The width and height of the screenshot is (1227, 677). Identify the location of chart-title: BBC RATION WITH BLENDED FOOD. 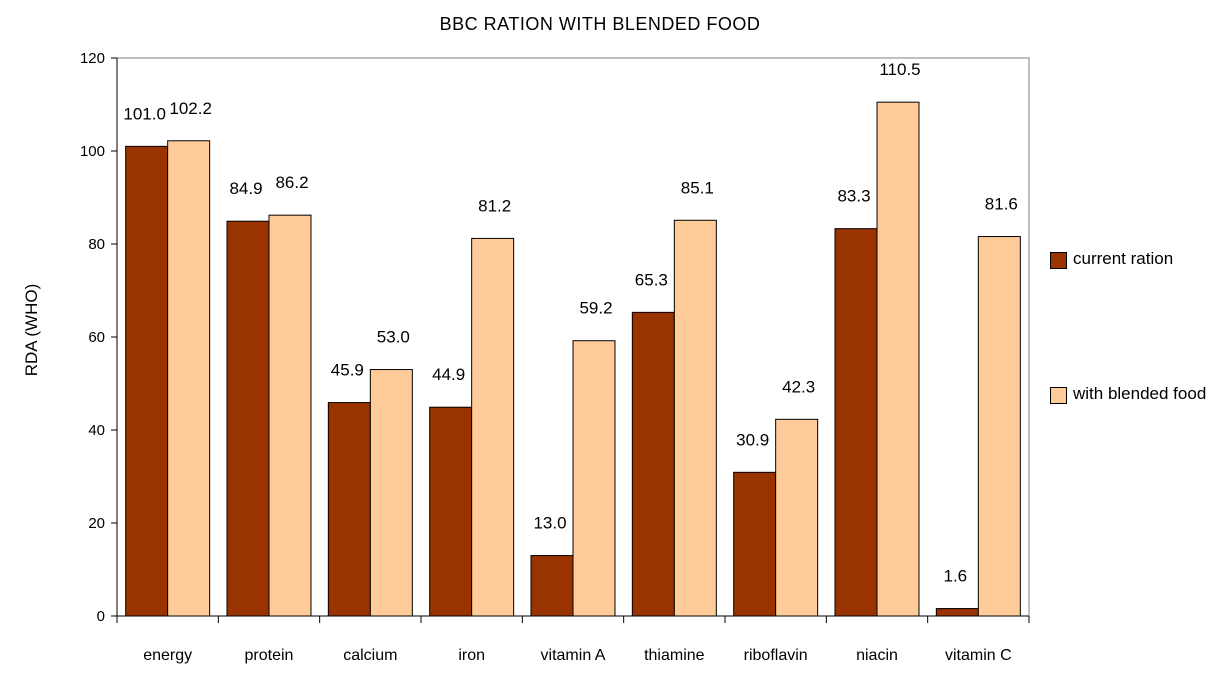
(600, 24).